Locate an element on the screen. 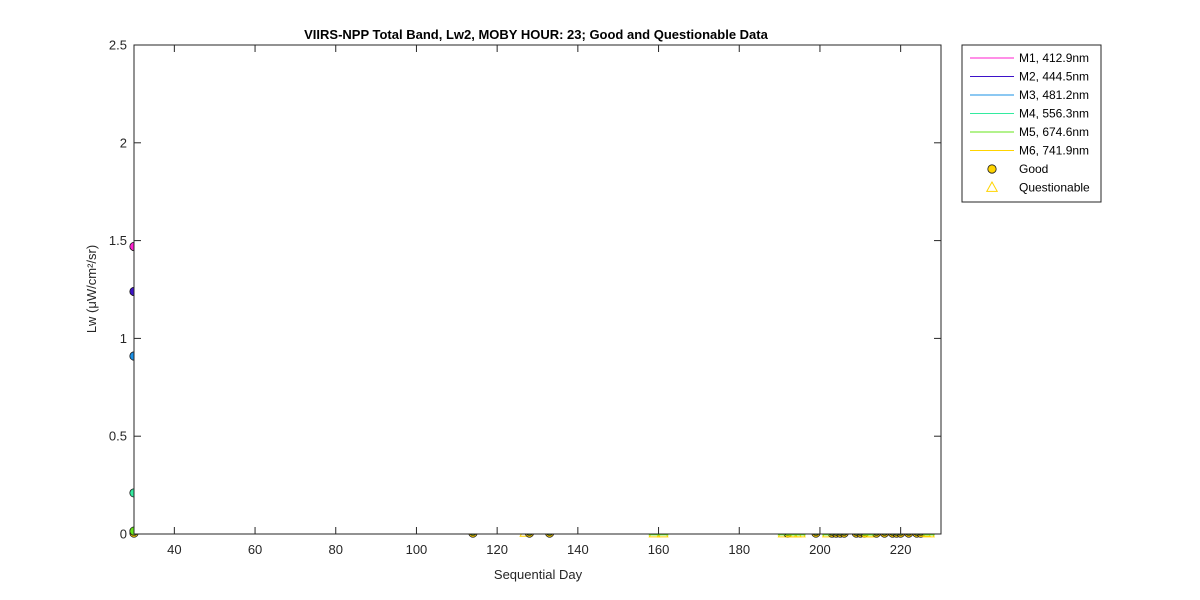 Image resolution: width=1200 pixels, height=600 pixels. x-axis-label: Sequential Day is located at coordinates (538, 574).